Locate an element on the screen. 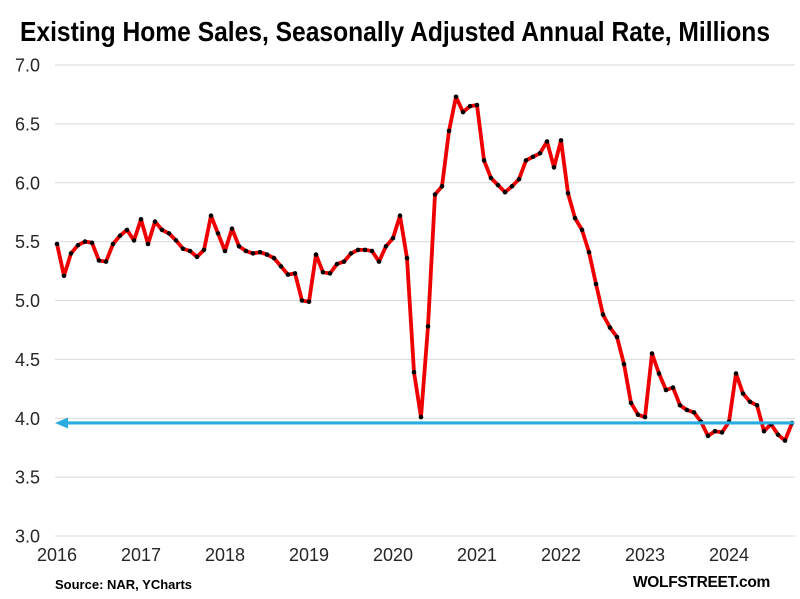 This screenshot has height=599, width=800. y-tick-label: 5.5 is located at coordinates (27, 242).